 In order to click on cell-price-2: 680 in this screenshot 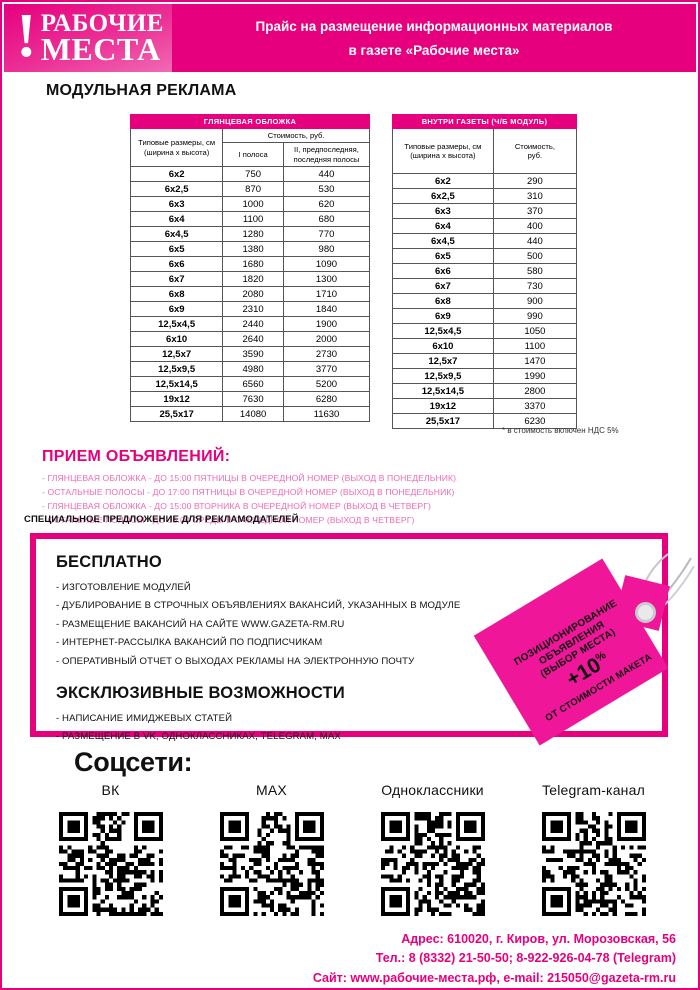, I will do `click(326, 219)`.